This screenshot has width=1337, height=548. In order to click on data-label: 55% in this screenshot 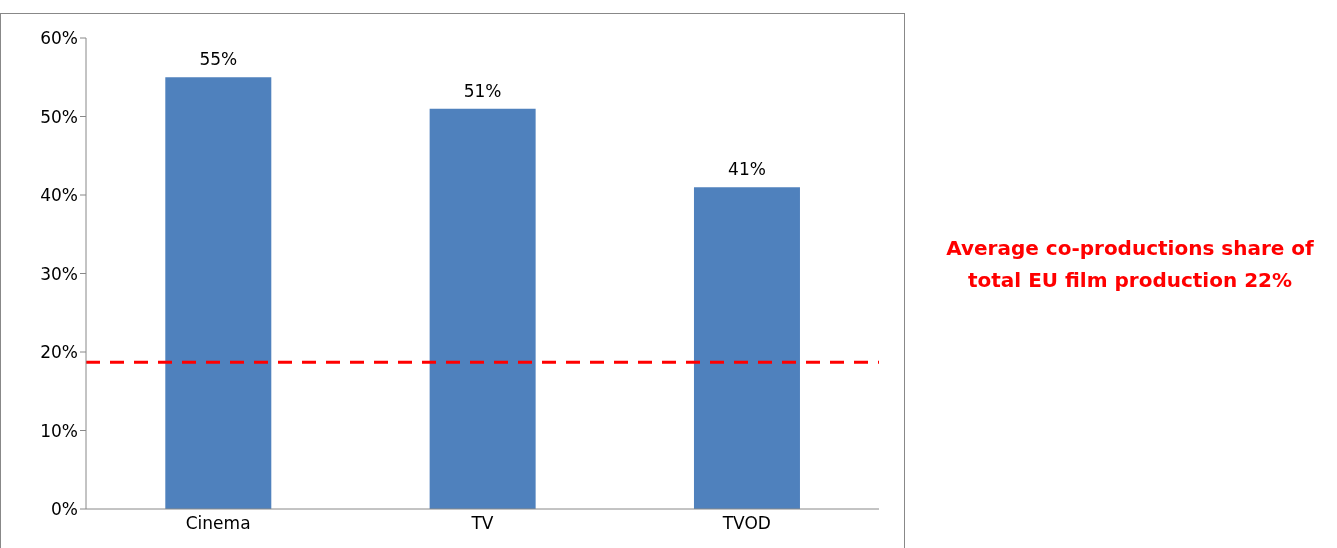, I will do `click(218, 59)`.